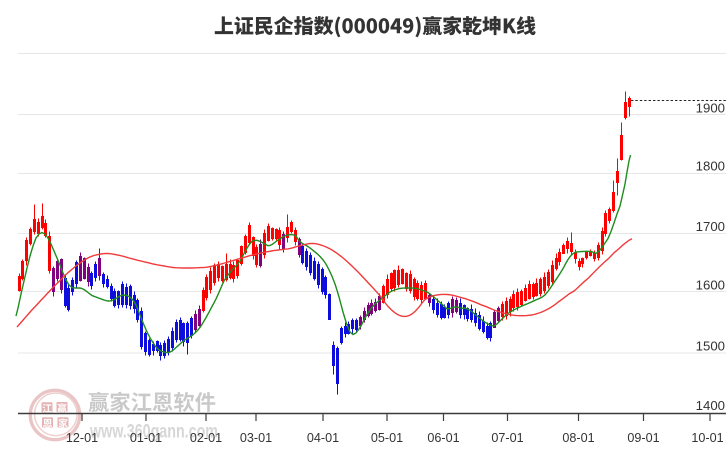  I want to click on svg-text: 04-01, so click(323, 438).